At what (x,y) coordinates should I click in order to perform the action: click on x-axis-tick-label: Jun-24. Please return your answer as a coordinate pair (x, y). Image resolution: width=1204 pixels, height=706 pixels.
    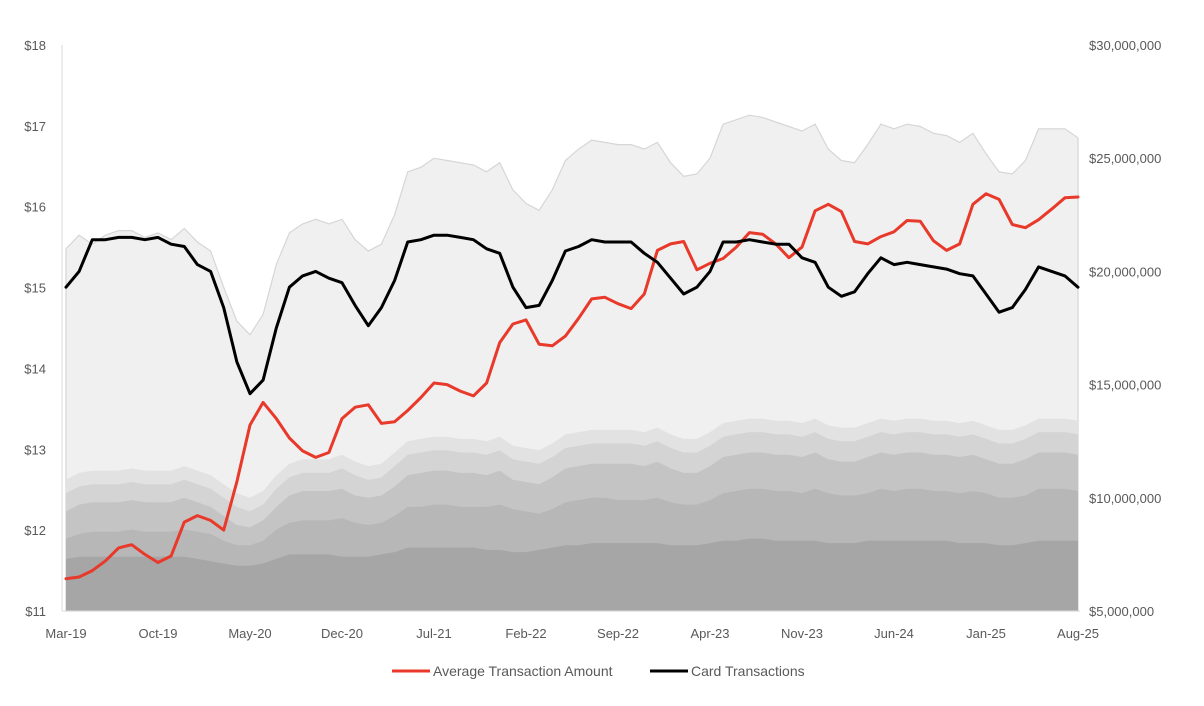
    Looking at the image, I should click on (894, 633).